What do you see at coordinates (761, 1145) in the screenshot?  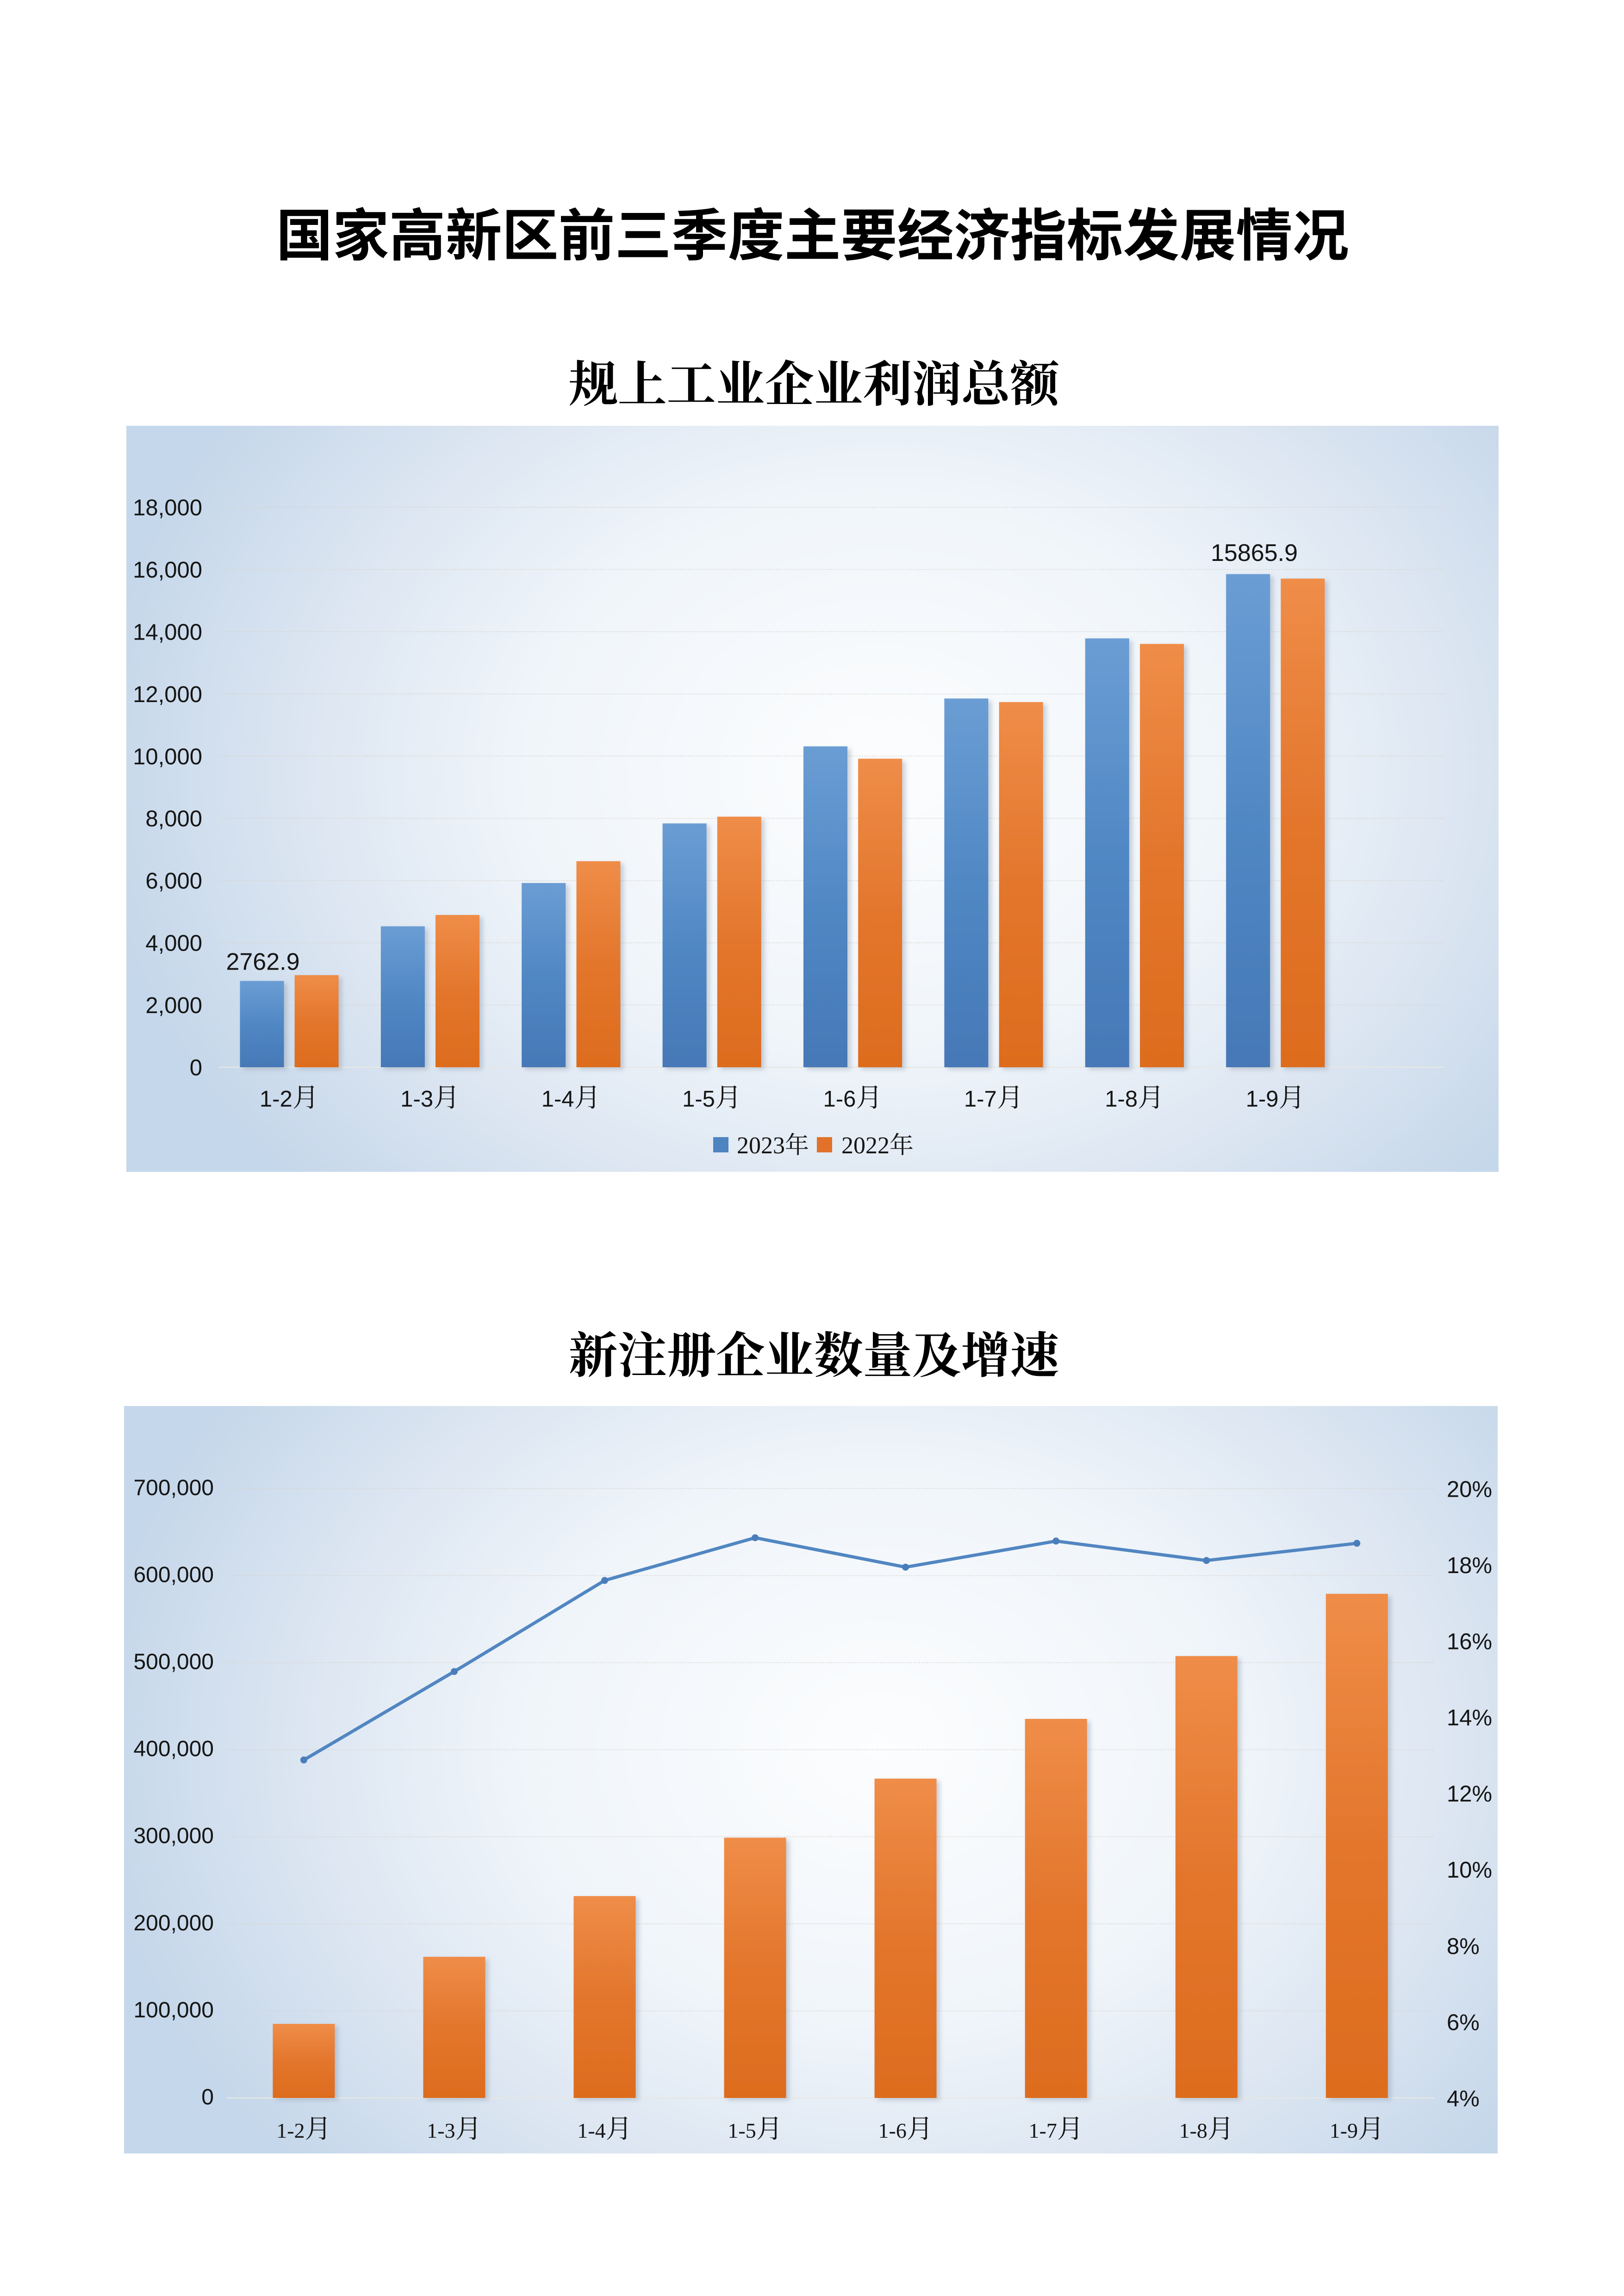 I see `svg-text: 2023` at bounding box center [761, 1145].